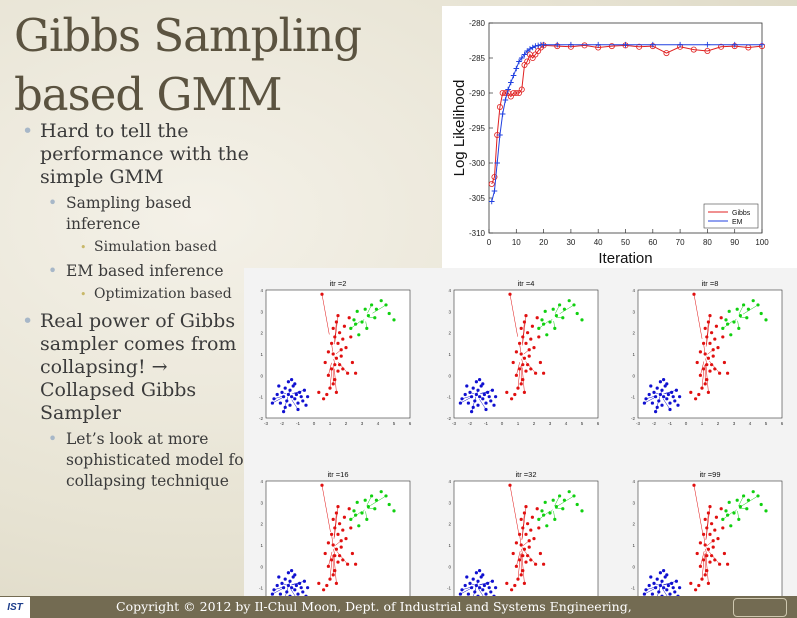  Describe the element at coordinates (633, 524) in the screenshot. I see `y-tick-label: 2` at that location.